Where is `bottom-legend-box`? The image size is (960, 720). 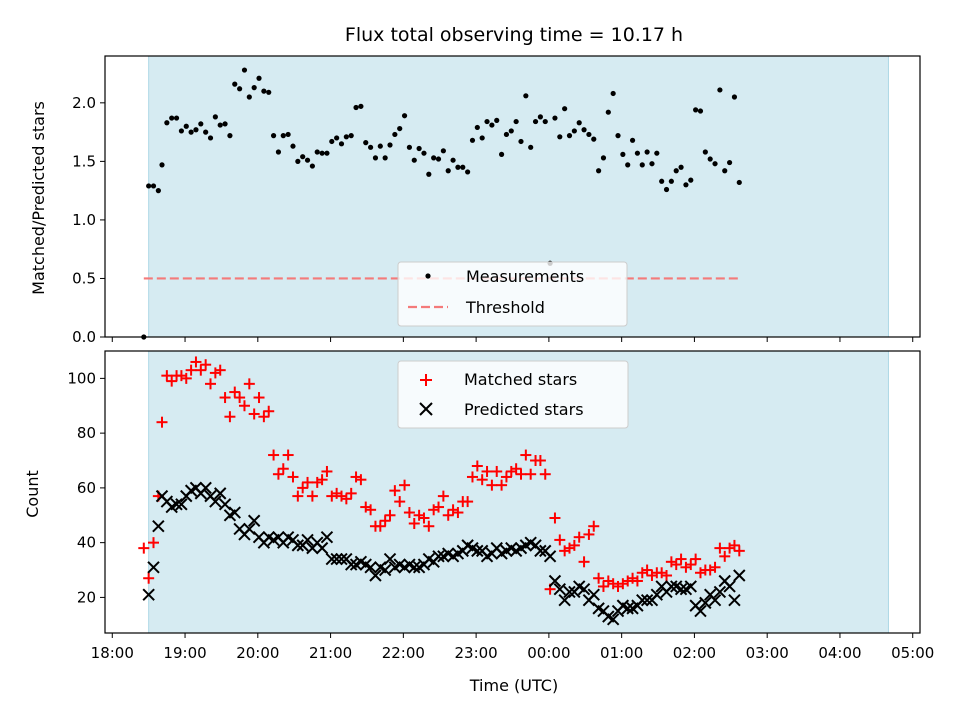
bottom-legend-box is located at coordinates (513, 394).